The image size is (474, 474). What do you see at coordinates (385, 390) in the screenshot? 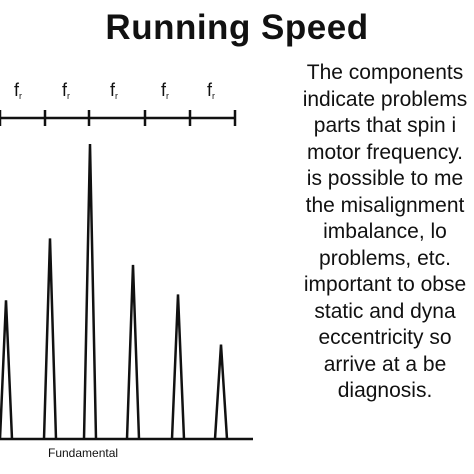
I see `description-line: diagnosis.` at bounding box center [385, 390].